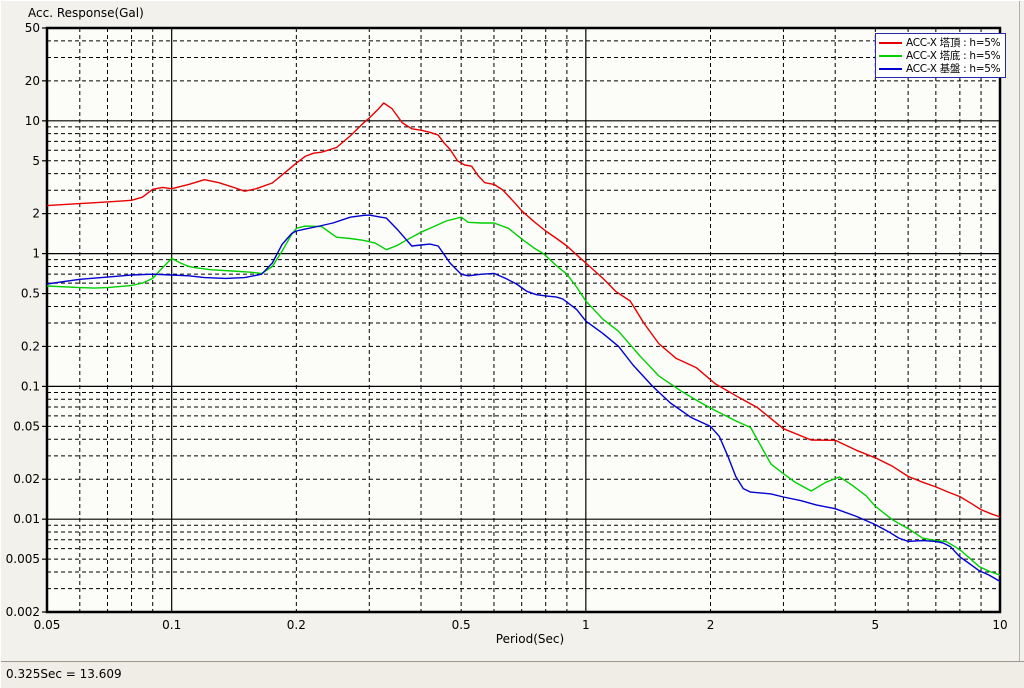 This screenshot has width=1024, height=688. I want to click on legend-entry-tower-bottom: ACC-X 塔底 : h=5%, so click(940, 55).